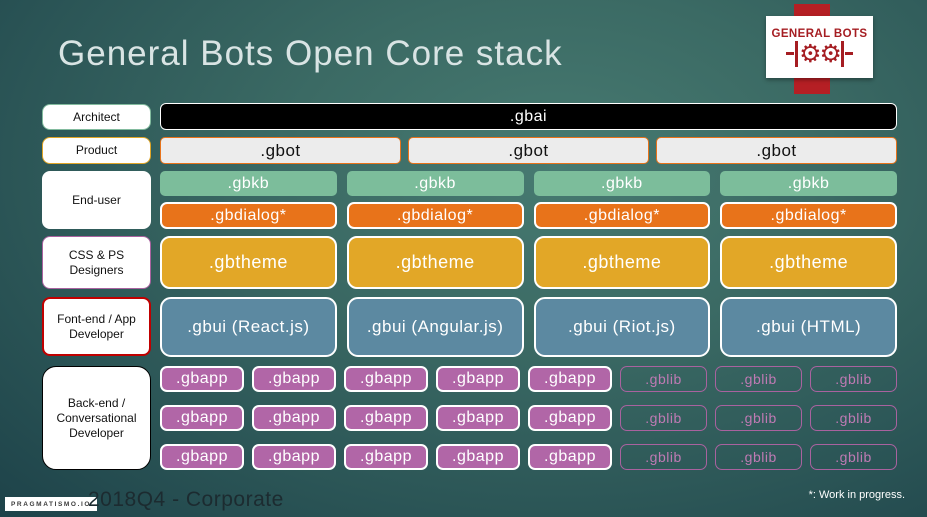 The height and width of the screenshot is (517, 927). What do you see at coordinates (842, 53) in the screenshot?
I see `gear-bar-right` at bounding box center [842, 53].